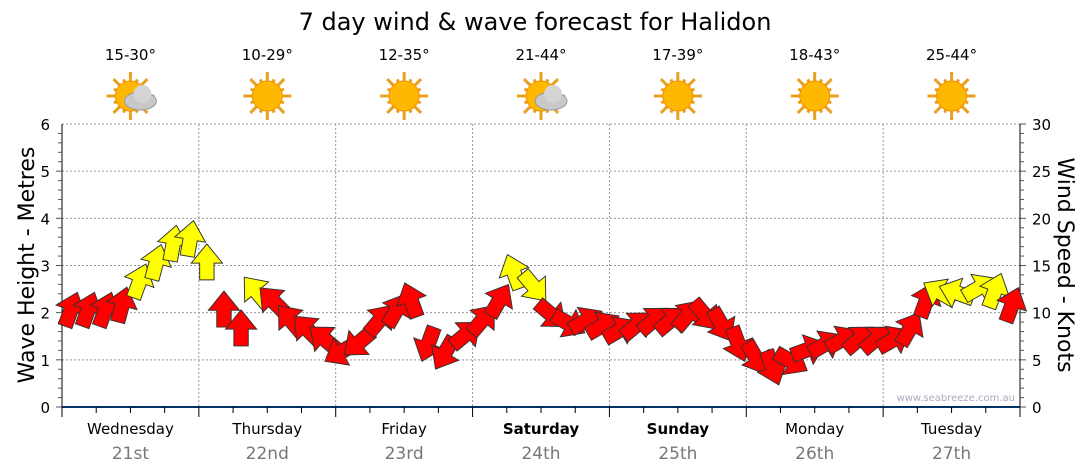  What do you see at coordinates (130, 429) in the screenshot?
I see `day-name: Wednesday` at bounding box center [130, 429].